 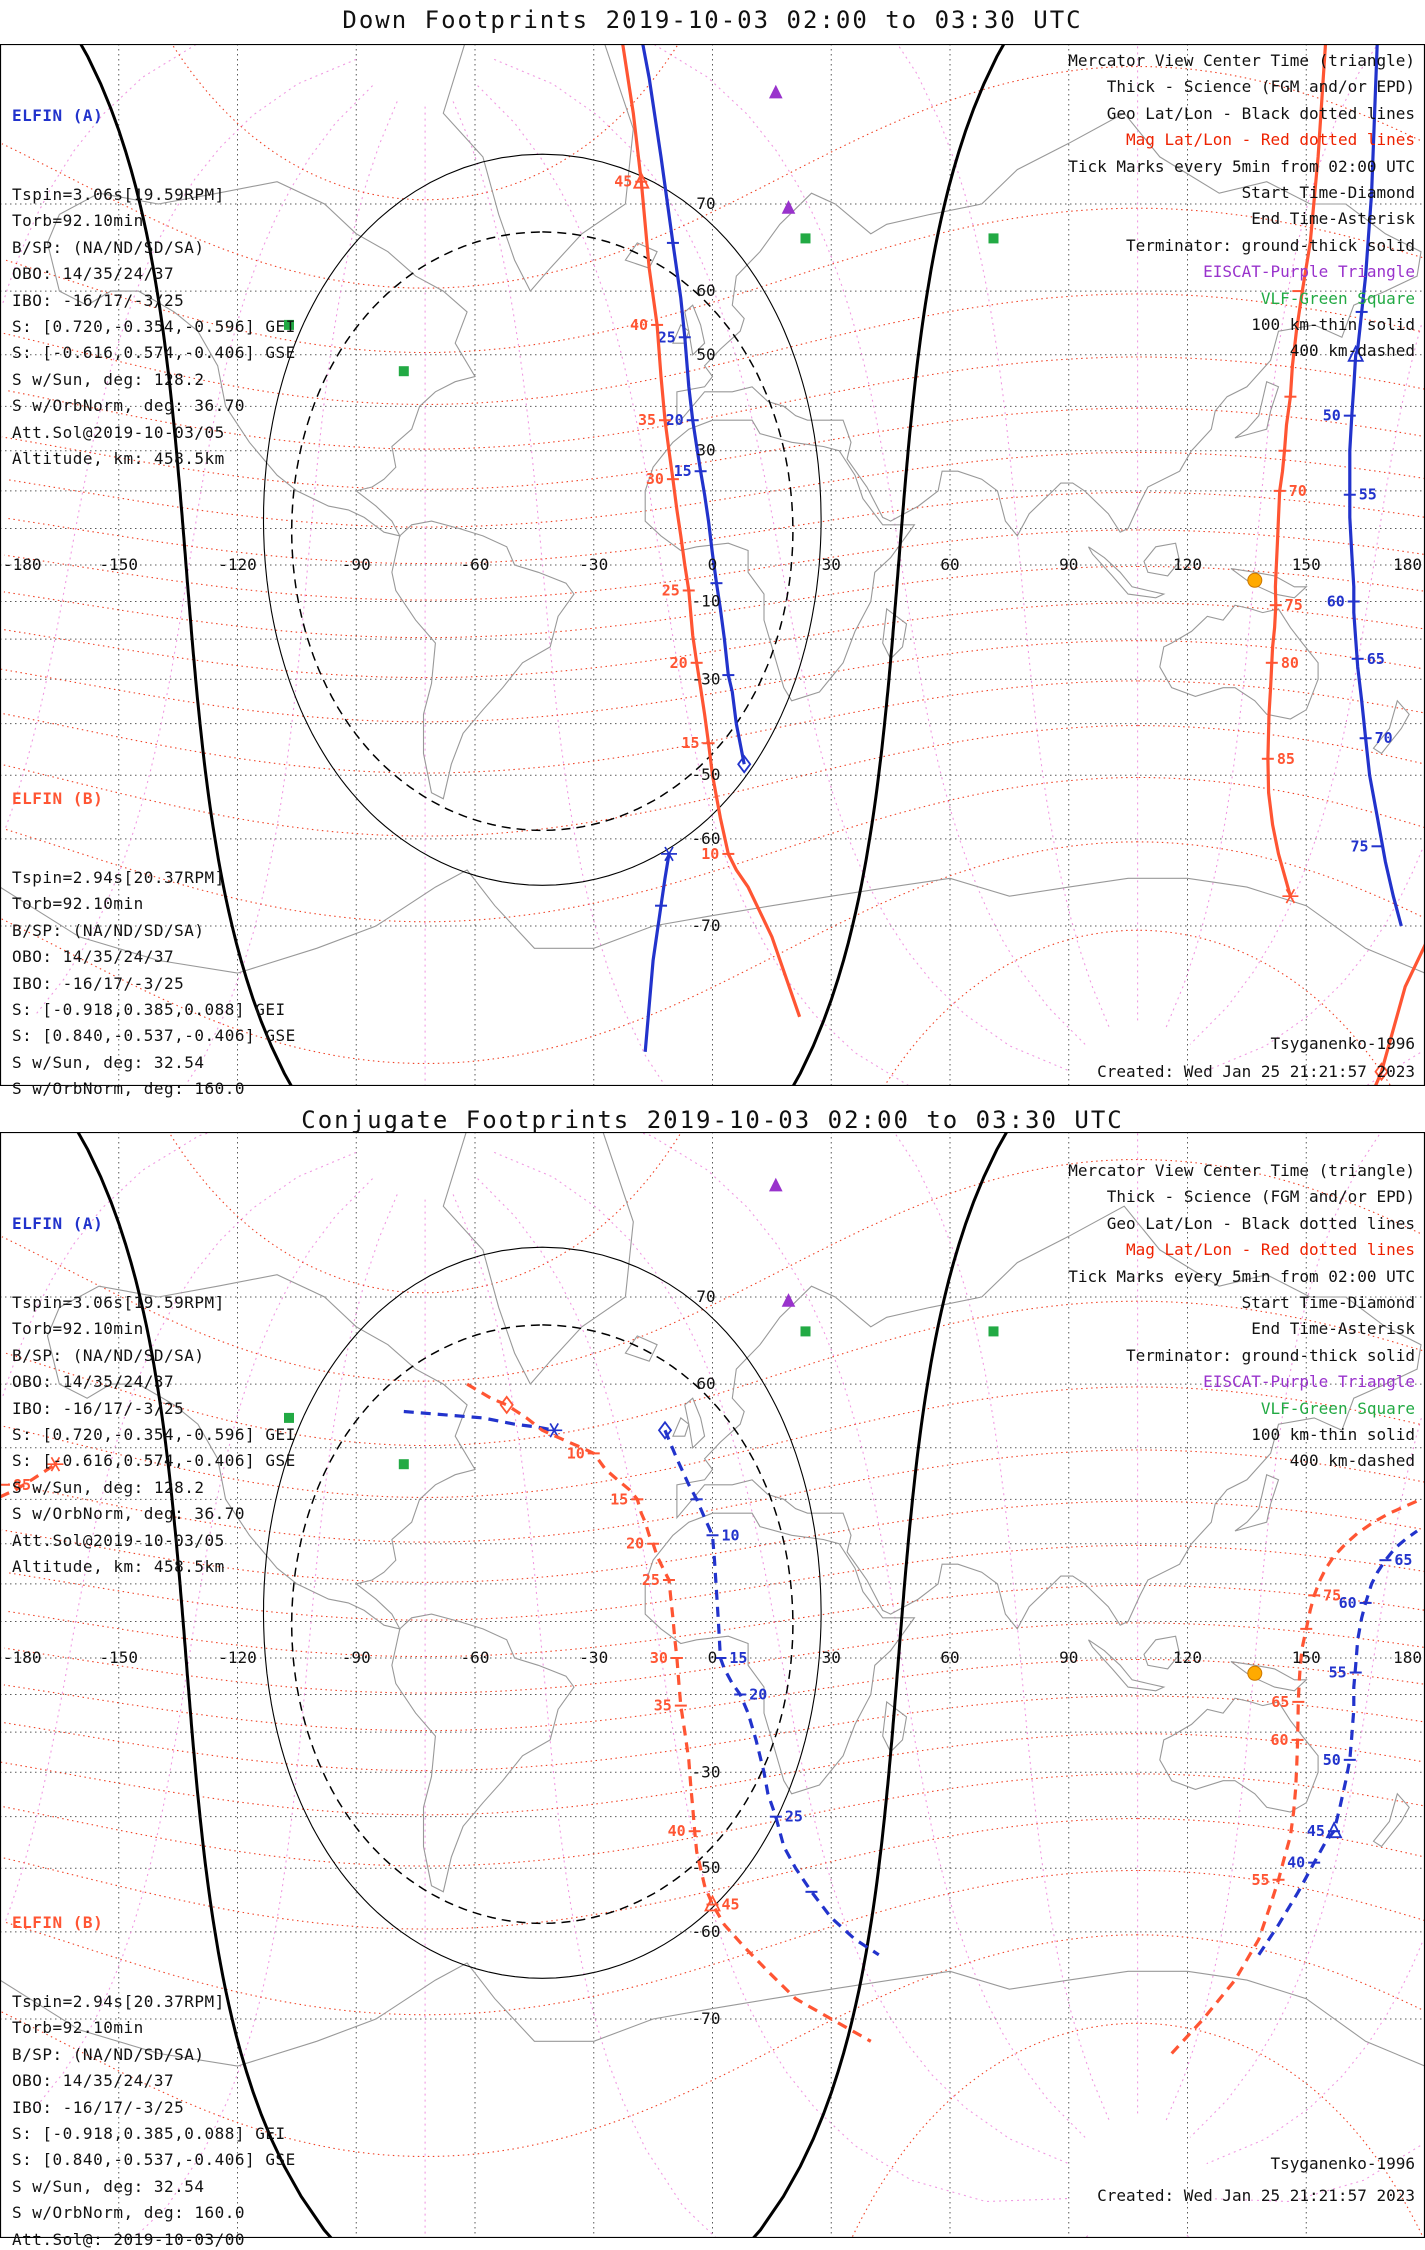 I want to click on tick-minute-label: 10, so click(x=576, y=1453).